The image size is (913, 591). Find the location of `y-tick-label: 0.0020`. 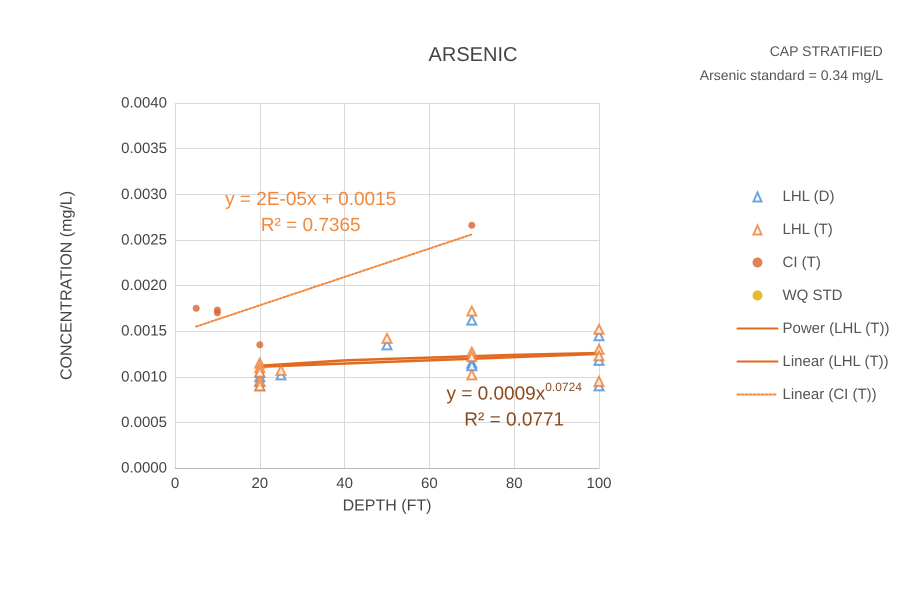

y-tick-label: 0.0020 is located at coordinates (144, 285).